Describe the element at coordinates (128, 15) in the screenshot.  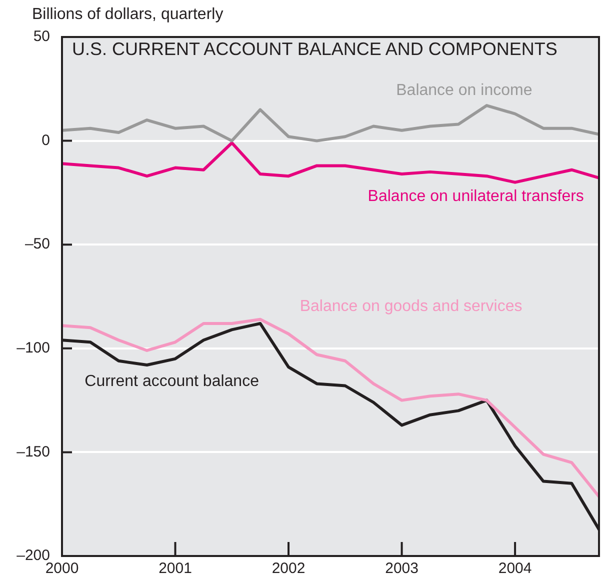
I see `y-axis-title: Billions of dollars, quarterly` at that location.